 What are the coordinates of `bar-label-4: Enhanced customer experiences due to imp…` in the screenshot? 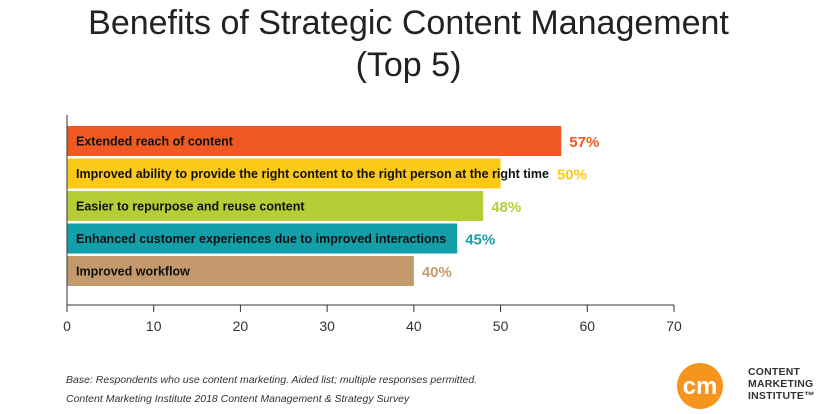 It's located at (261, 239).